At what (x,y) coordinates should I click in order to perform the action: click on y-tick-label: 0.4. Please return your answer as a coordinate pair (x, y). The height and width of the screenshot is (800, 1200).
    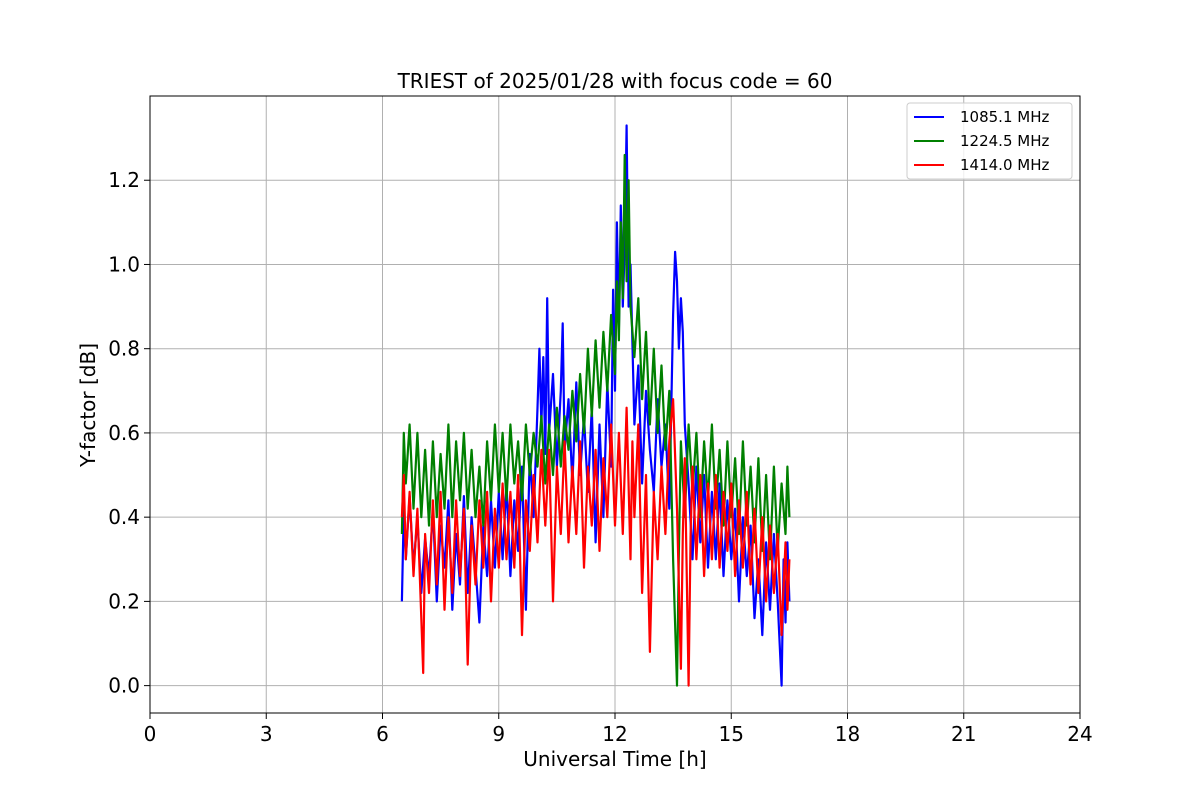
    Looking at the image, I should click on (124, 517).